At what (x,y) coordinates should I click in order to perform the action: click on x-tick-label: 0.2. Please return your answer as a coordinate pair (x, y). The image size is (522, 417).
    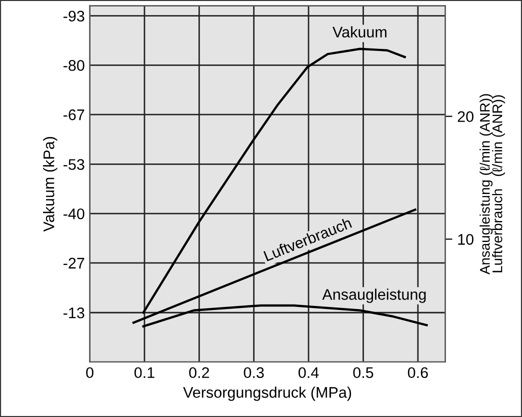
    Looking at the image, I should click on (199, 372).